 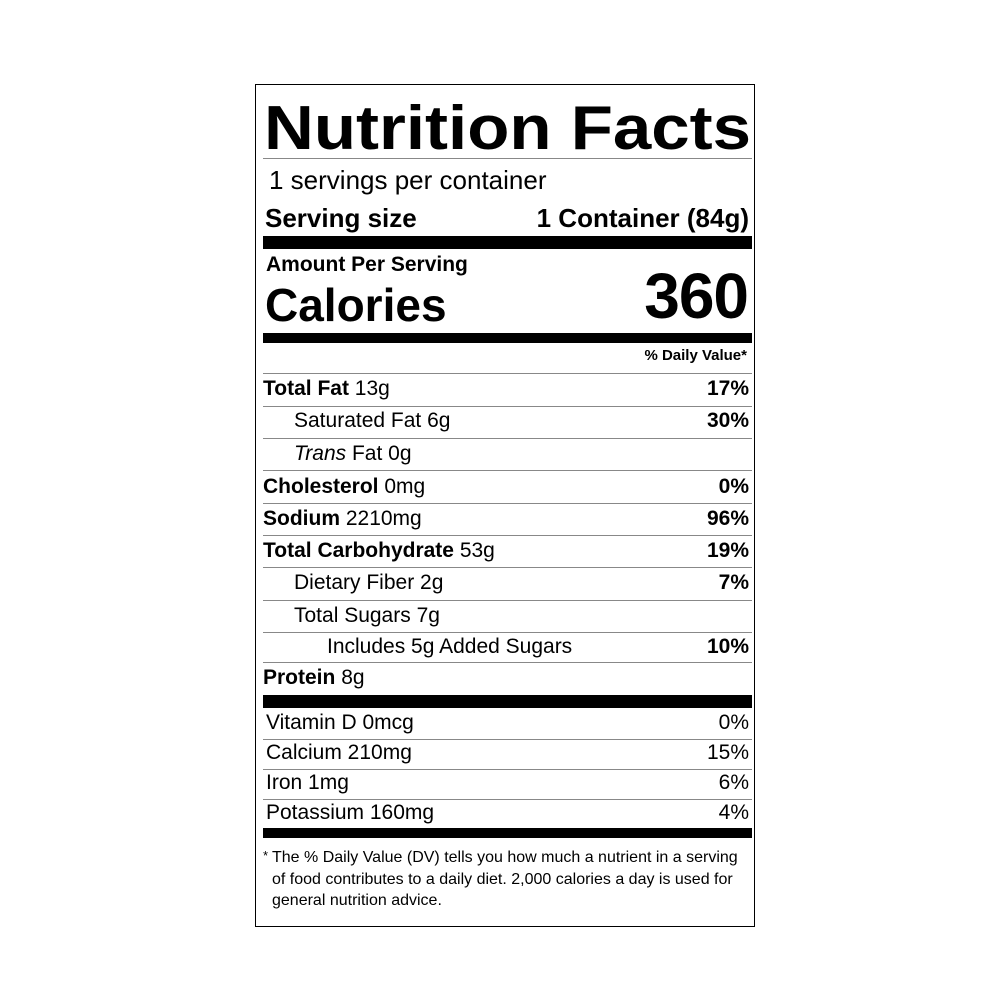 I want to click on nutrient-row-protein: Protein 8g, so click(x=506, y=678).